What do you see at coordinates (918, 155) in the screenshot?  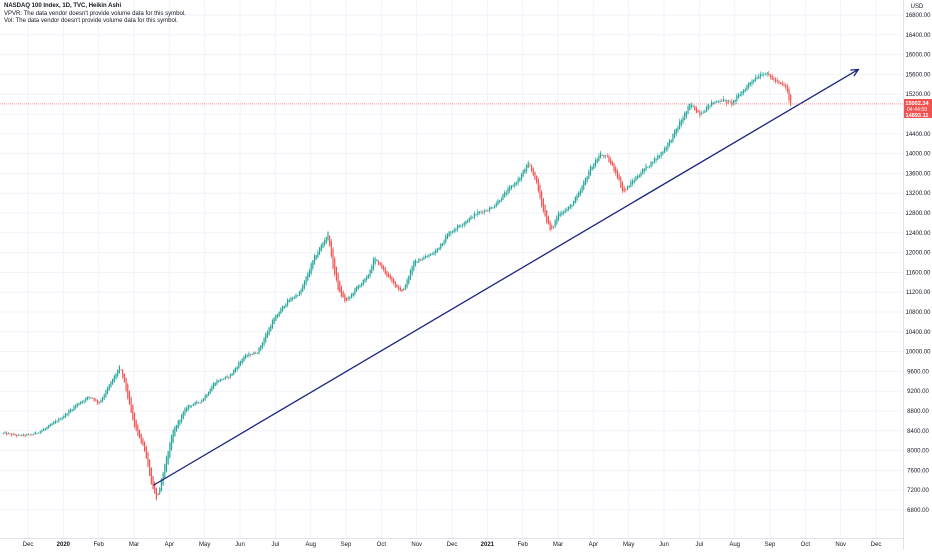 I see `price-tick-label: 14000.00` at bounding box center [918, 155].